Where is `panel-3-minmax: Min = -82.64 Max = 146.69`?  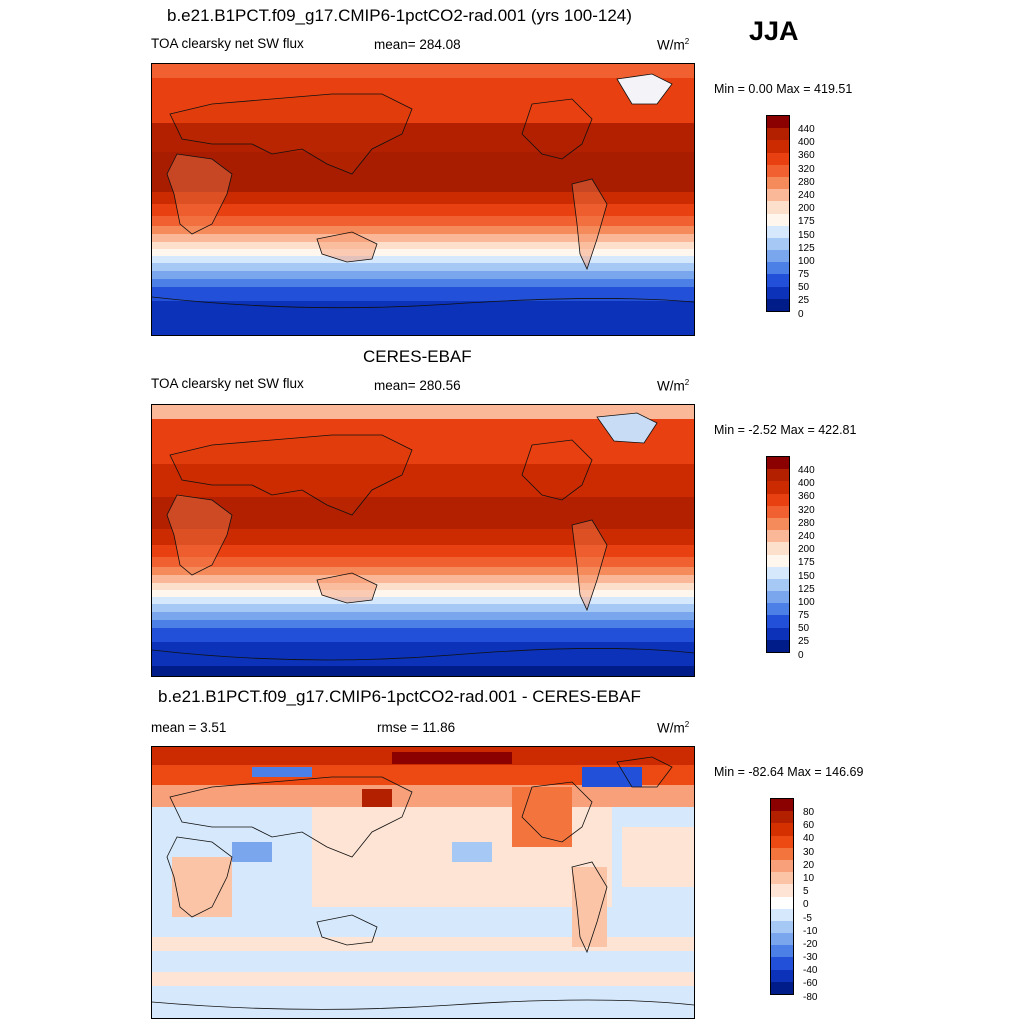
panel-3-minmax: Min = -82.64 Max = 146.69 is located at coordinates (789, 772).